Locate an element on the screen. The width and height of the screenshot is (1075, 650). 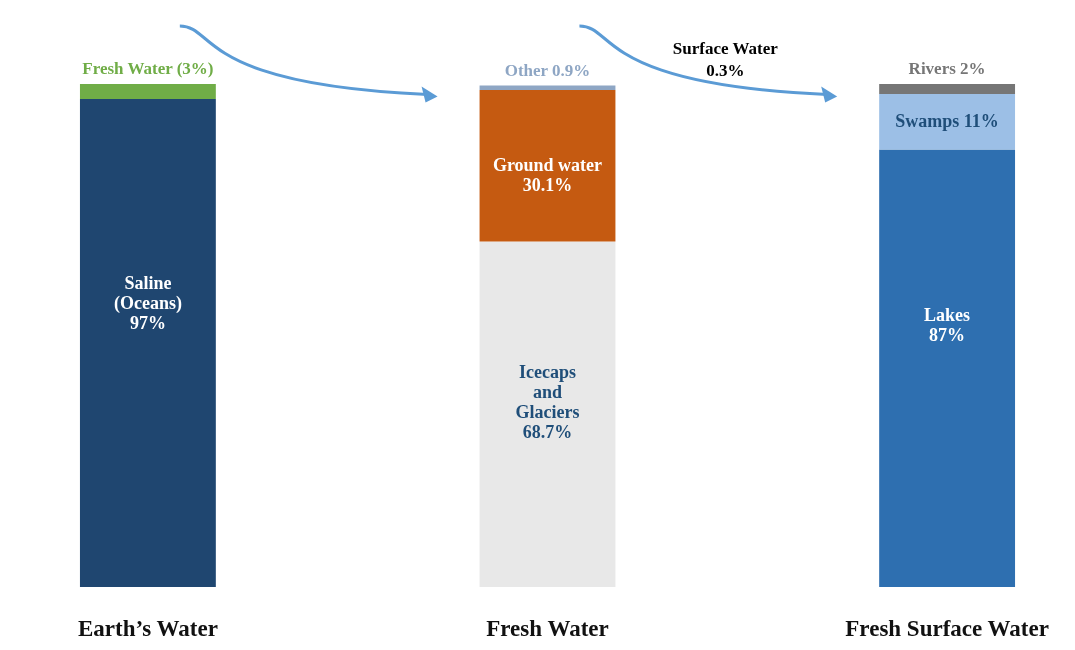
series-label: Ground water is located at coordinates (547, 164).